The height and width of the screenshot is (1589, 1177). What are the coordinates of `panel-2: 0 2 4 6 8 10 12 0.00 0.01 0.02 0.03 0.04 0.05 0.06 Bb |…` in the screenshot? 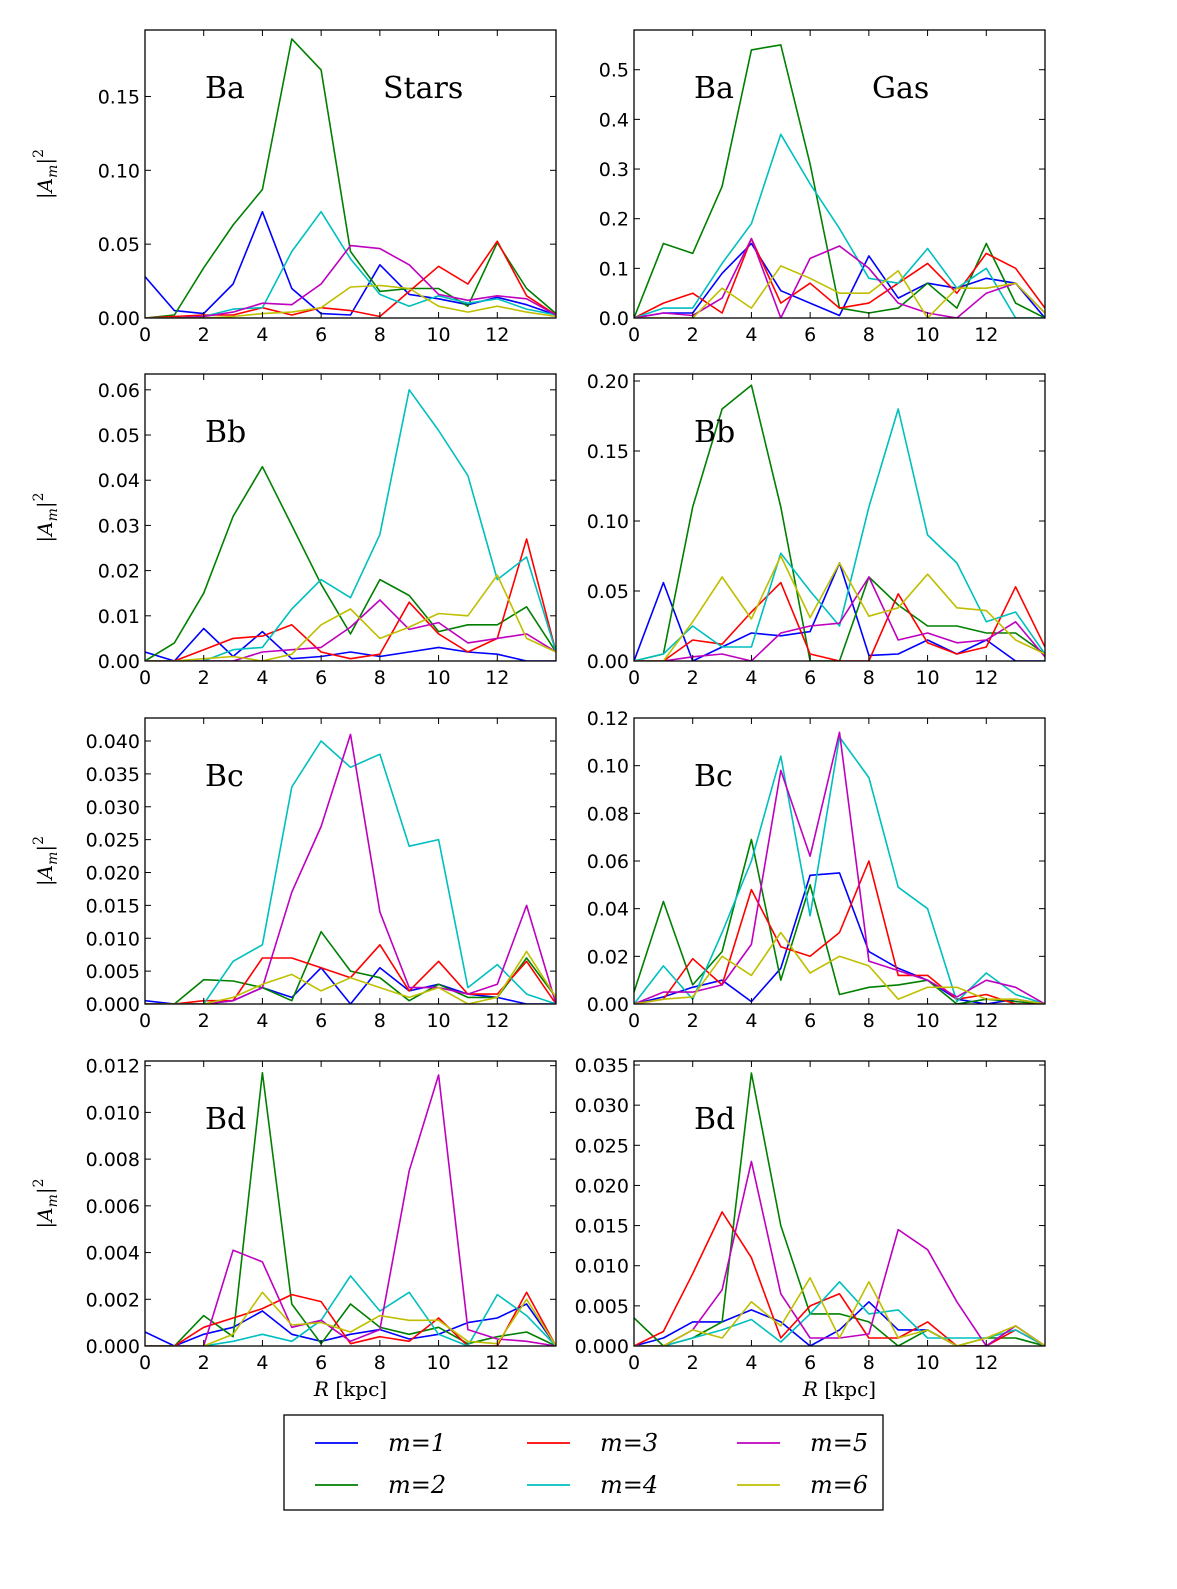 It's located at (294, 531).